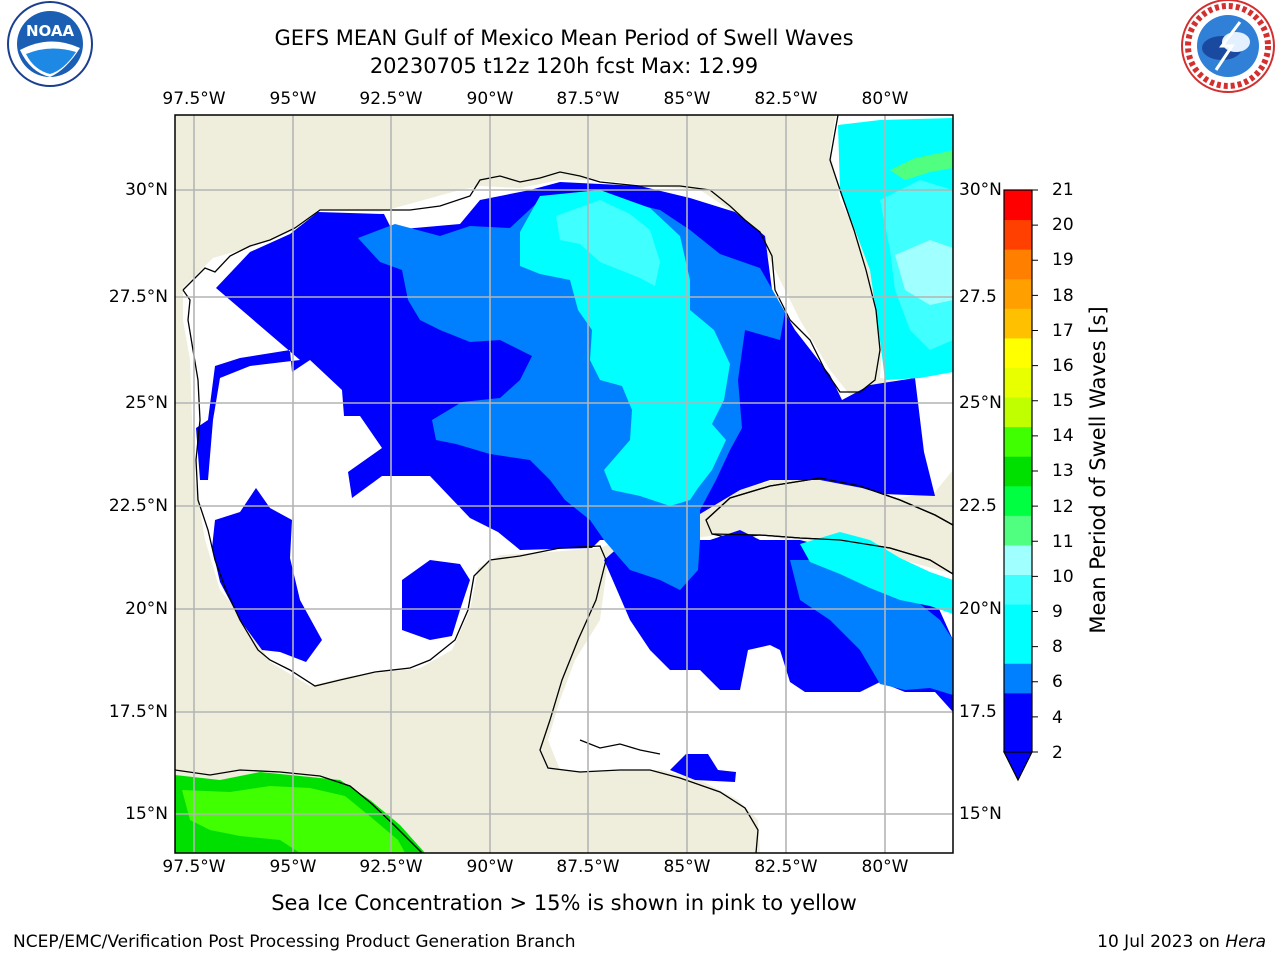  I want to click on lon-label-bottom: 90°W, so click(490, 867).